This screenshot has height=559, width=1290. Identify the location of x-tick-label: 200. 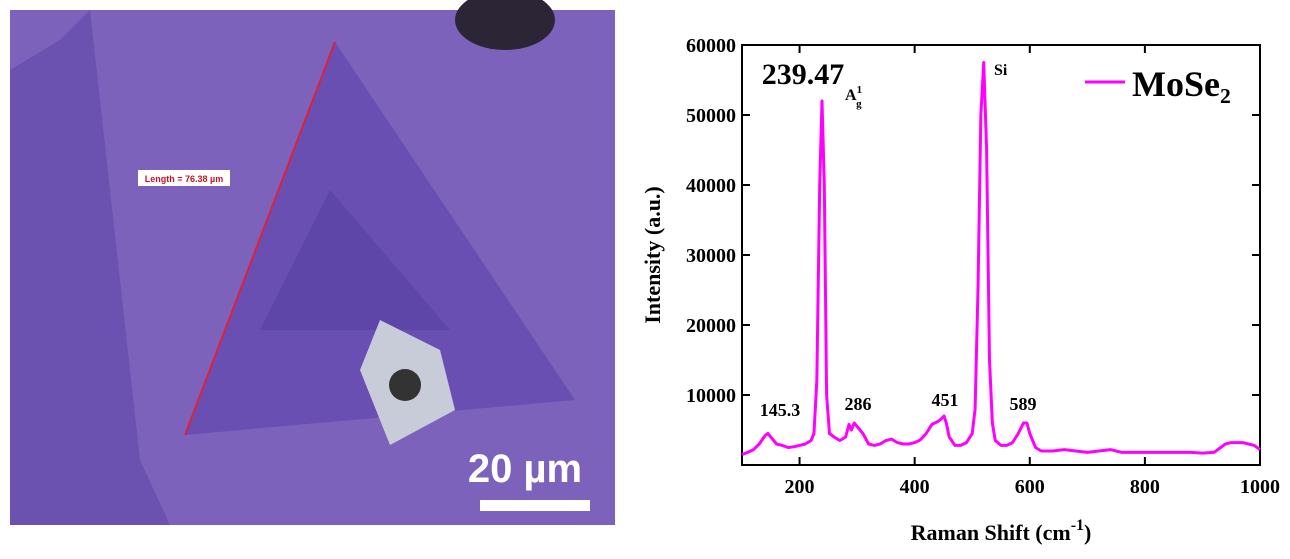
(800, 487).